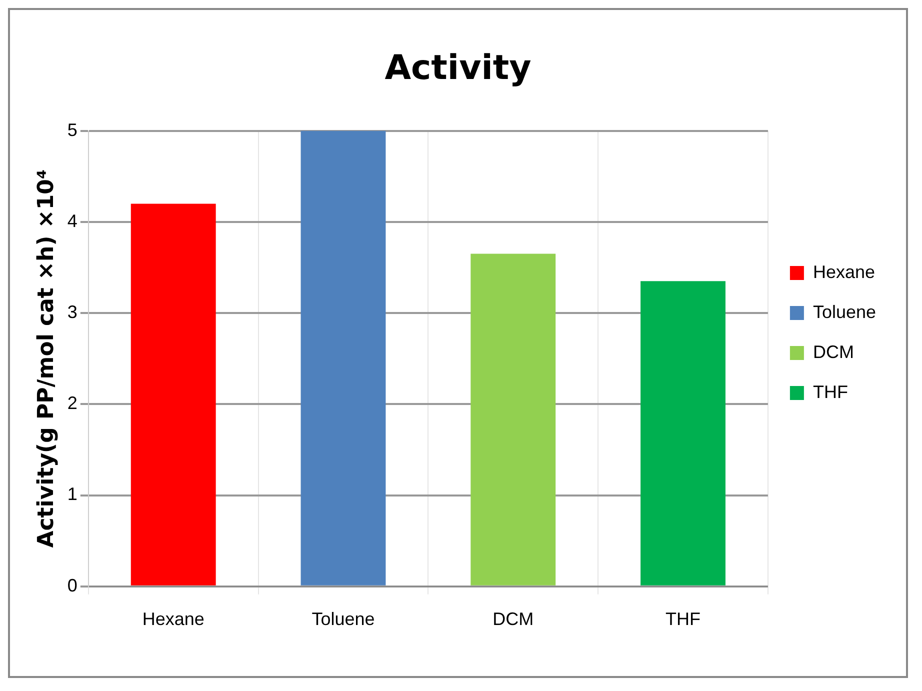  What do you see at coordinates (833, 352) in the screenshot?
I see `legend-label: DCM` at bounding box center [833, 352].